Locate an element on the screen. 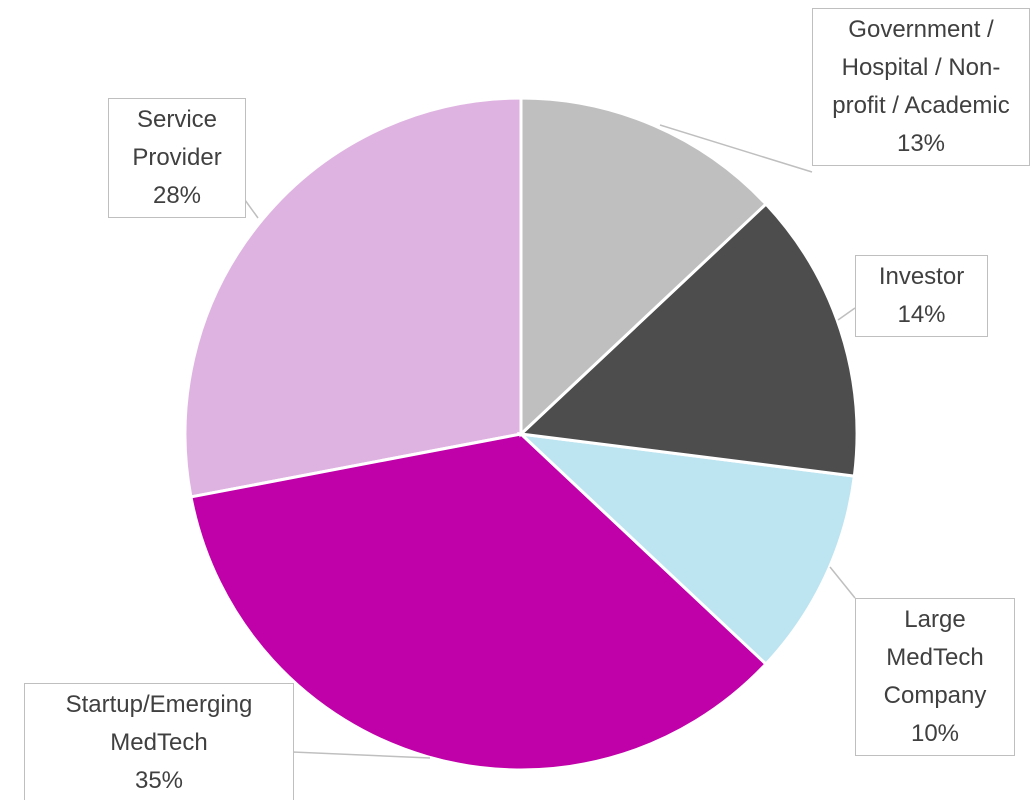 The width and height of the screenshot is (1035, 800). data-label: Investor 14% is located at coordinates (921, 296).